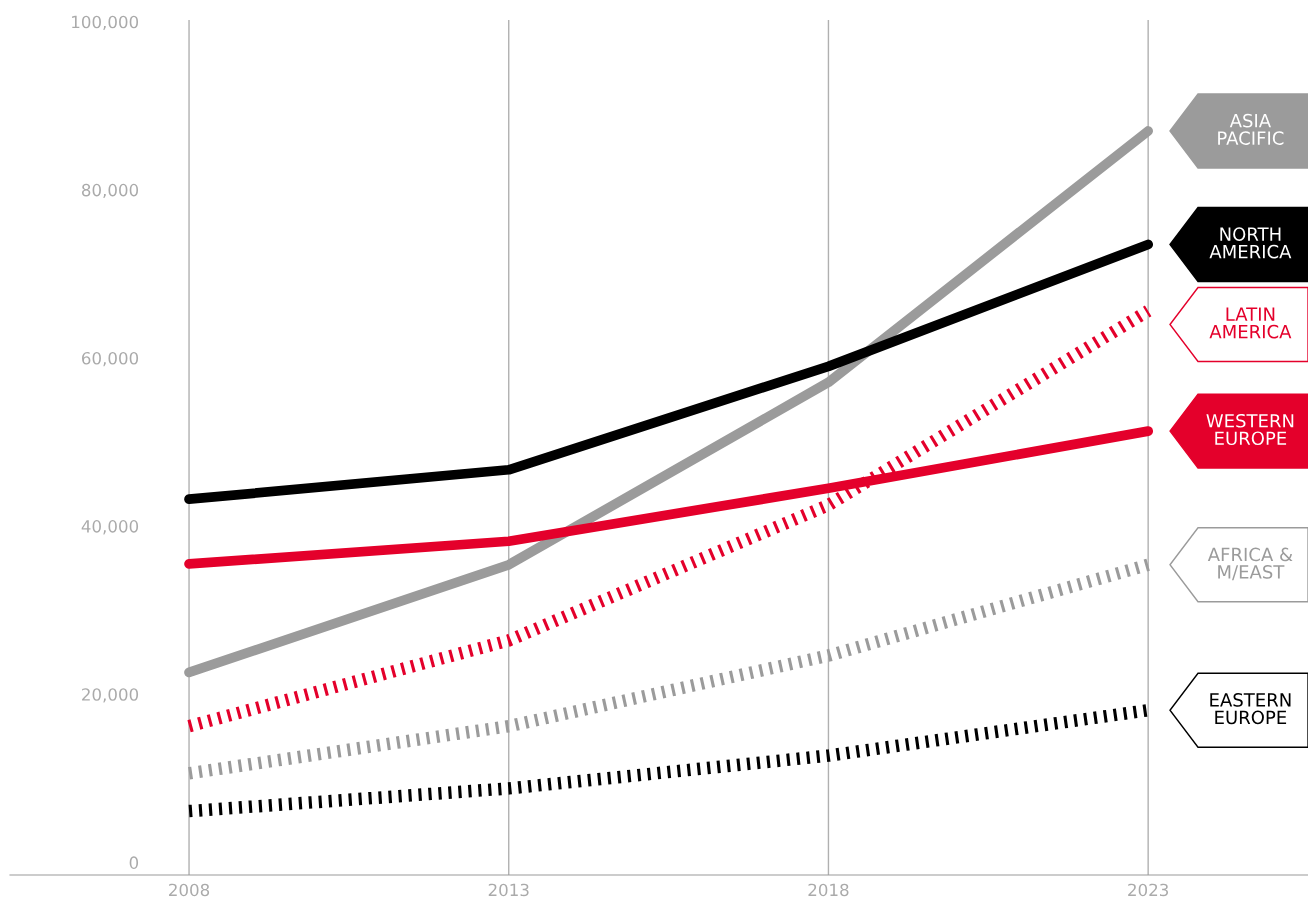 This screenshot has width=1308, height=917. What do you see at coordinates (1250, 709) in the screenshot?
I see `text: EASTERN EUROPE` at bounding box center [1250, 709].